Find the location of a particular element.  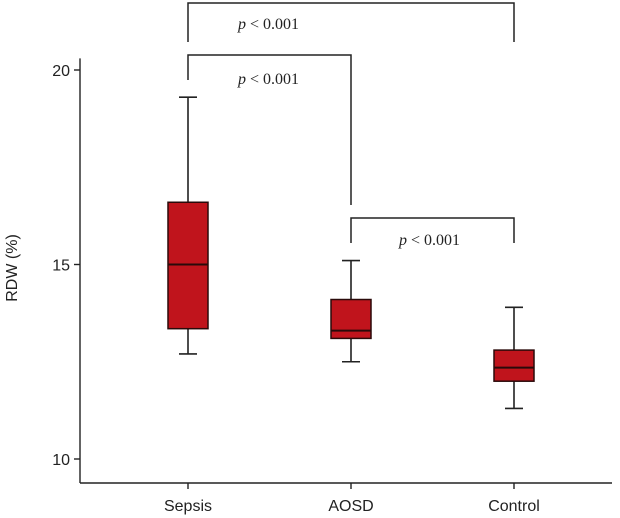

bracket-aosd-control: p < 0.001 is located at coordinates (432, 233).